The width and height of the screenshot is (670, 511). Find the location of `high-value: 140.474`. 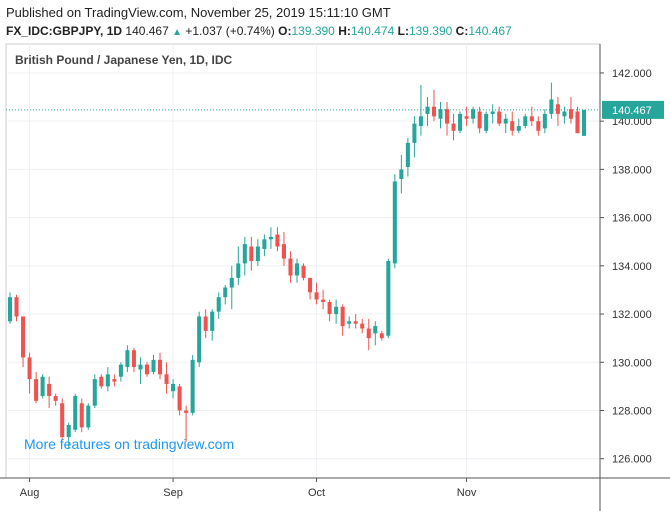

high-value: 140.474 is located at coordinates (372, 31).